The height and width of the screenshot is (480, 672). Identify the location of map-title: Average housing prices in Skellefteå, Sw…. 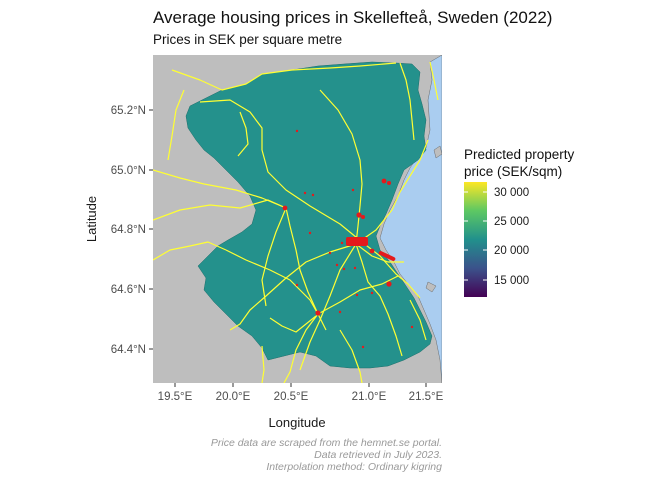
(353, 17).